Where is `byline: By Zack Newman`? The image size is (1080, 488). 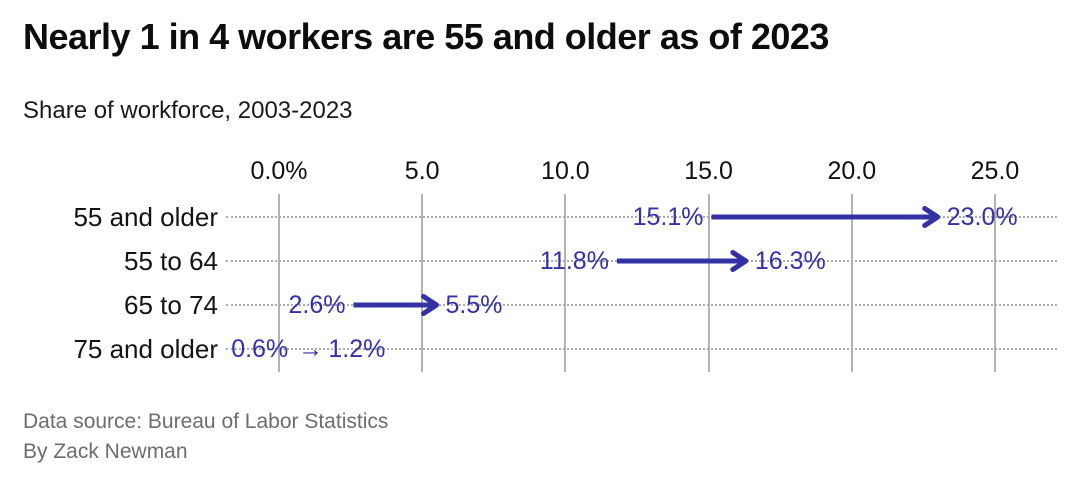
byline: By Zack Newman is located at coordinates (105, 451).